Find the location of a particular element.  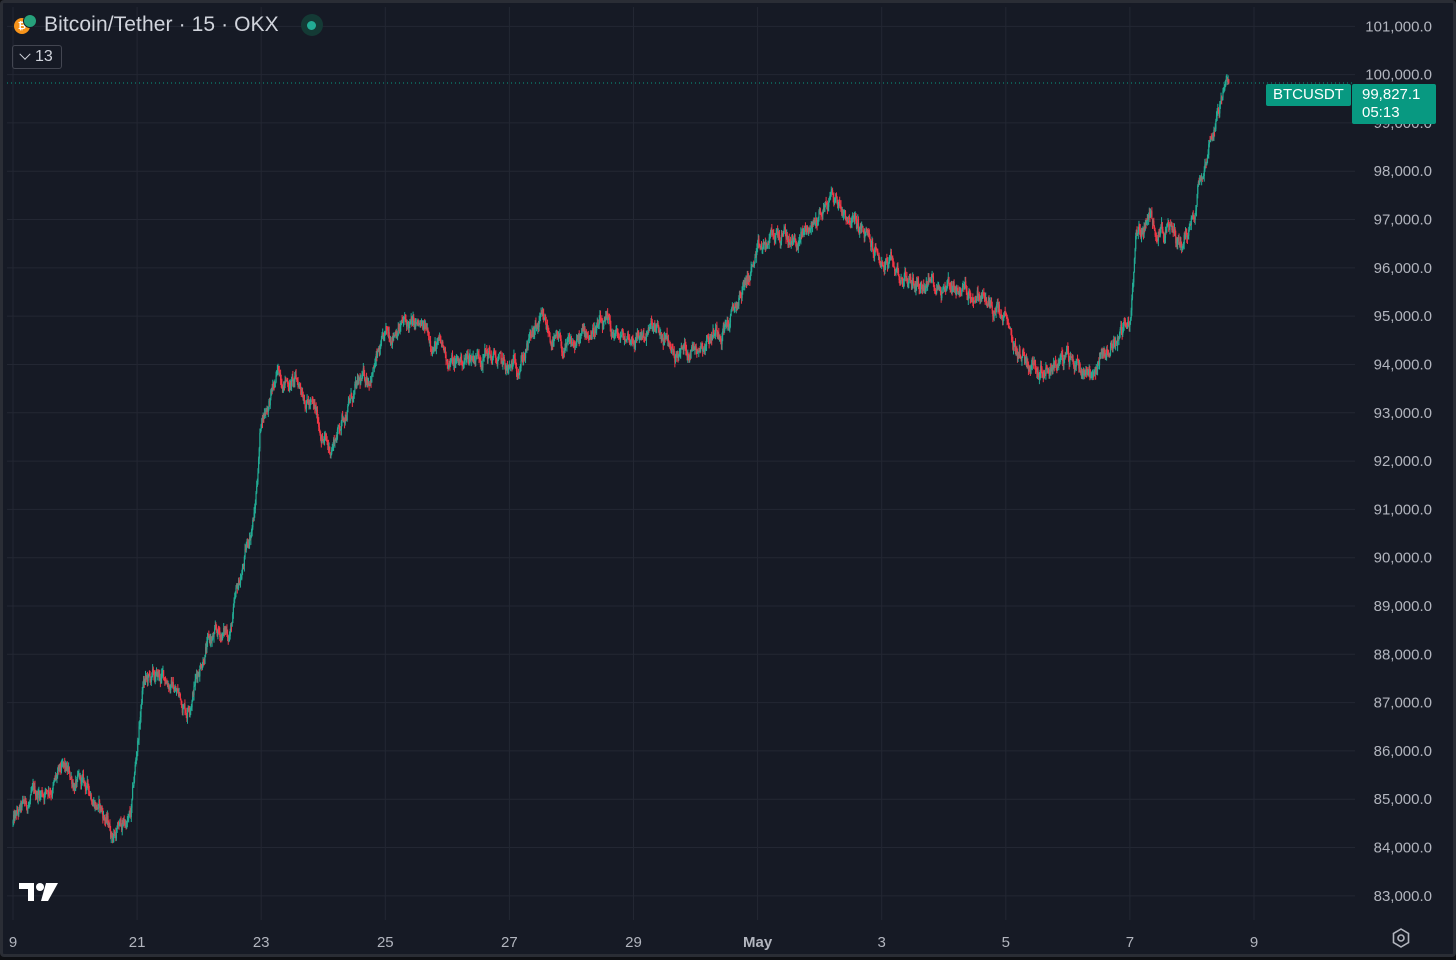

tradingview-logo-icon is located at coordinates (39, 892).